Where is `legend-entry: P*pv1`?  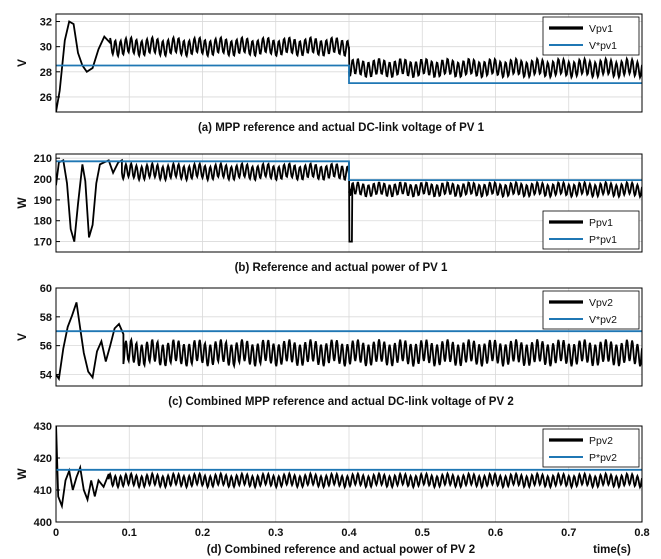 legend-entry: P*pv1 is located at coordinates (603, 240).